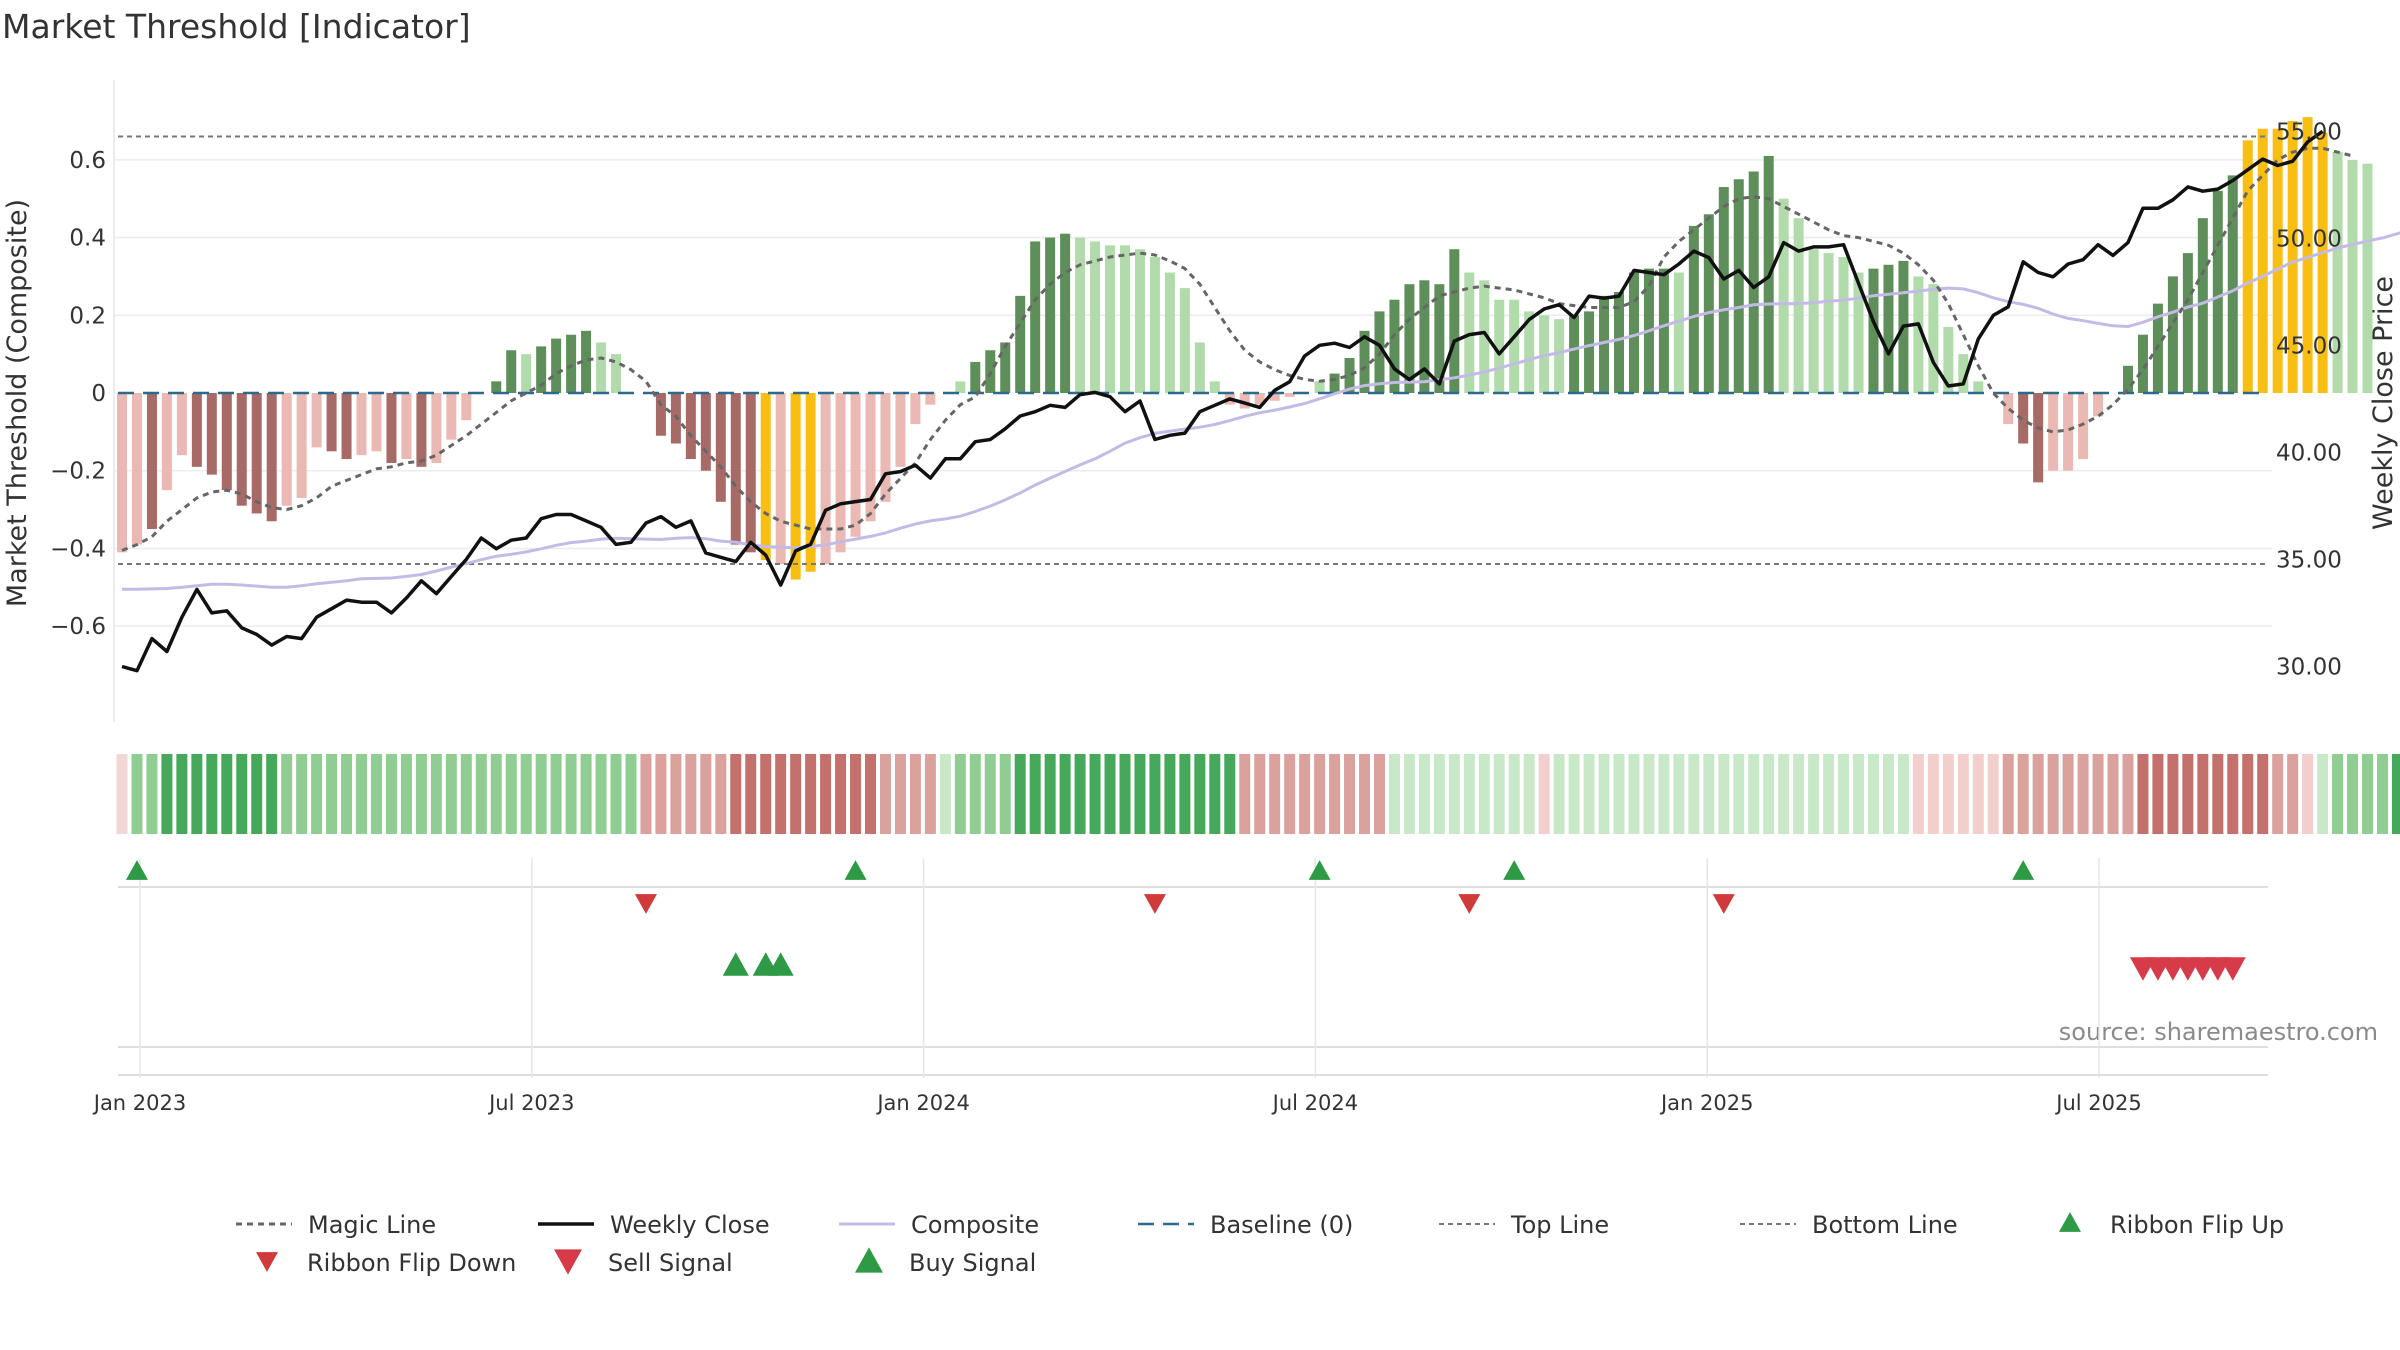 Image resolution: width=2400 pixels, height=1350 pixels. I want to click on y-left-tick-label: −0.2, so click(78, 472).